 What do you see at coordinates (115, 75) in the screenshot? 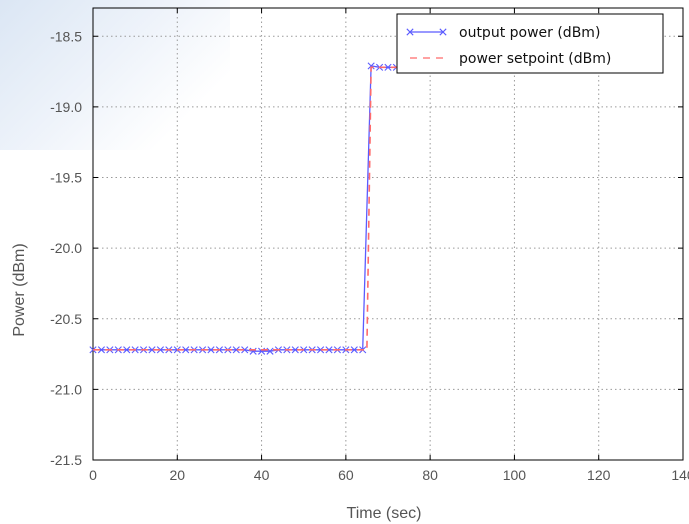
I see `background-gradient` at bounding box center [115, 75].